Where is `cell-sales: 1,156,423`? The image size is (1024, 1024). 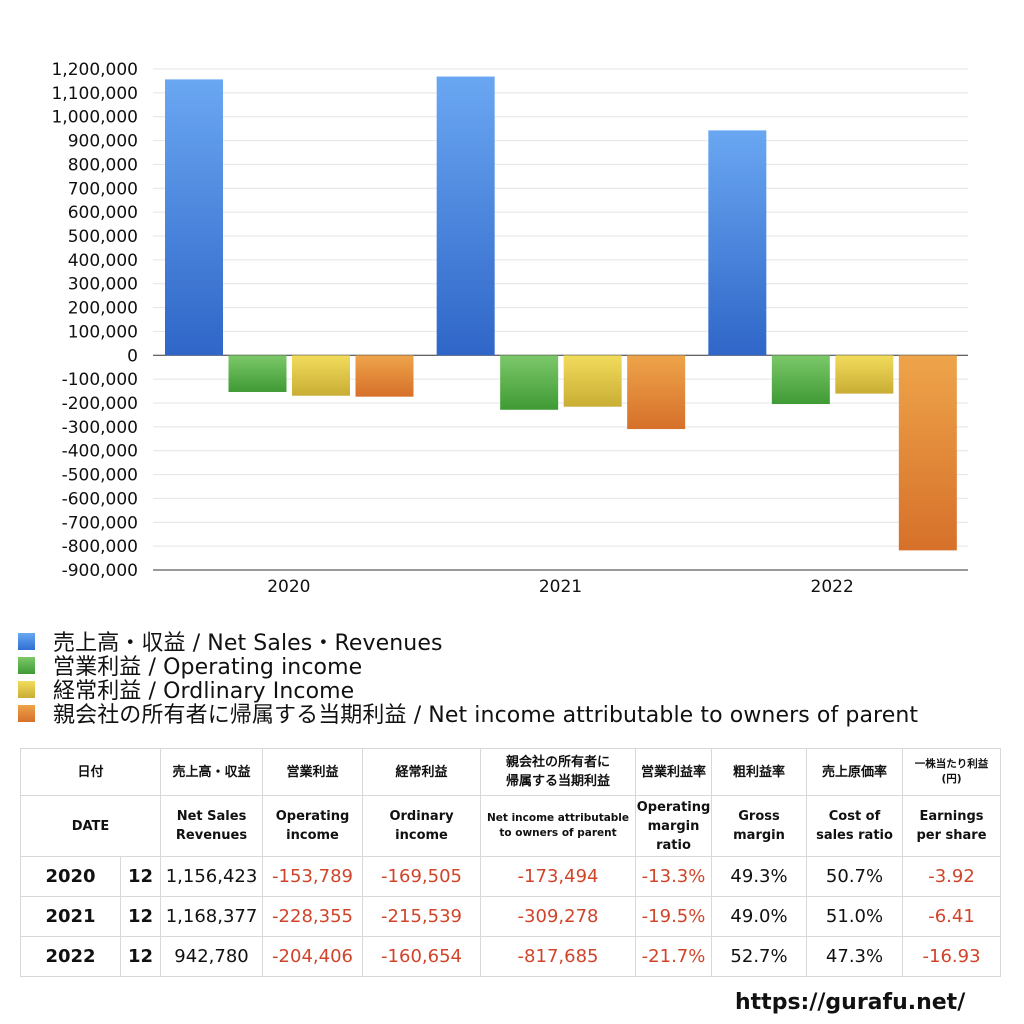
cell-sales: 1,156,423 is located at coordinates (212, 876).